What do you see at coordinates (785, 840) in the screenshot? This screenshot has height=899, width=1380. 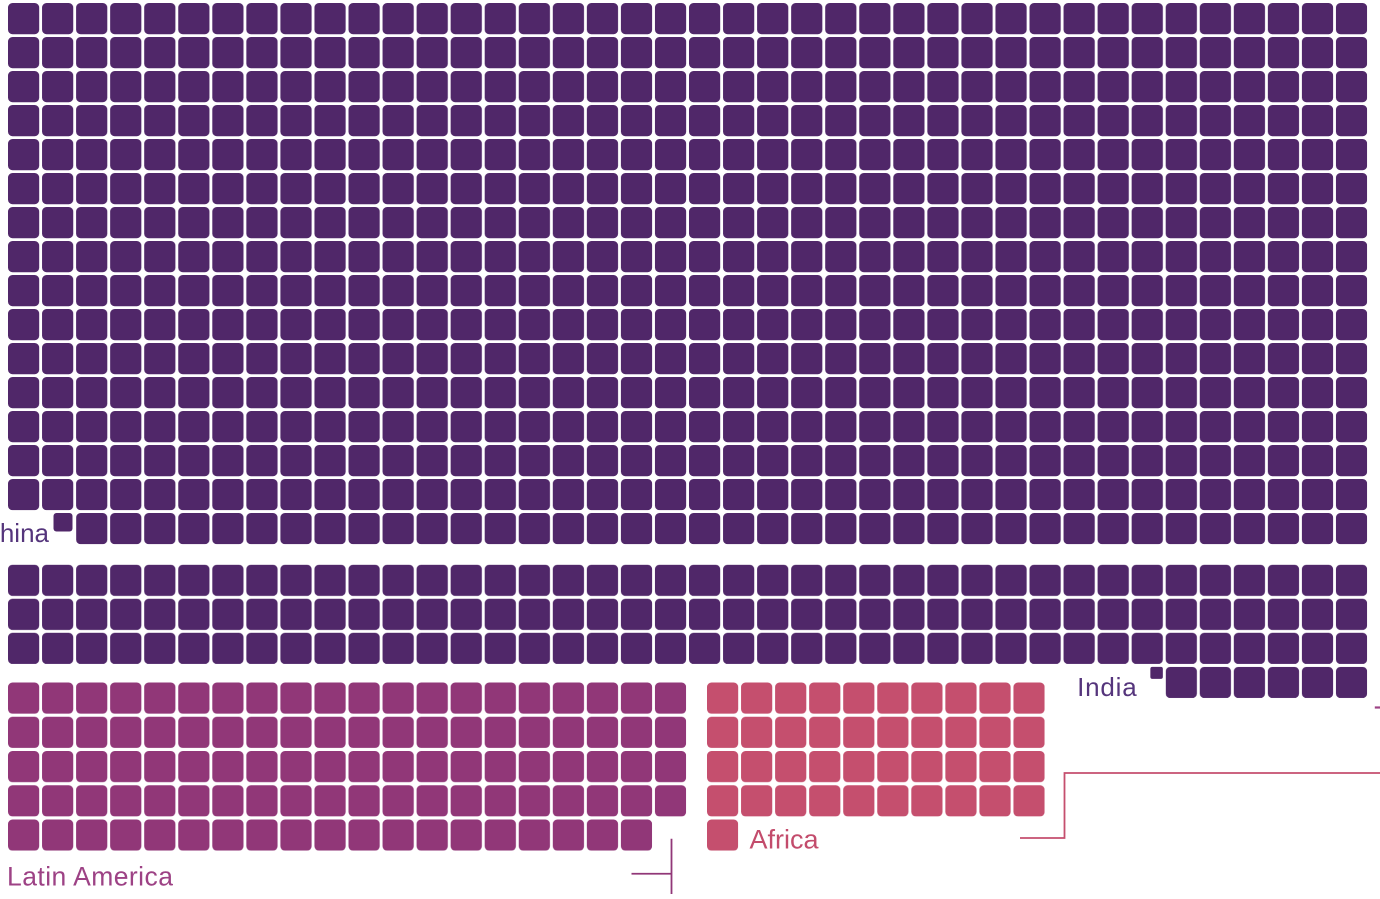 I see `svg-text: Africa` at bounding box center [785, 840].